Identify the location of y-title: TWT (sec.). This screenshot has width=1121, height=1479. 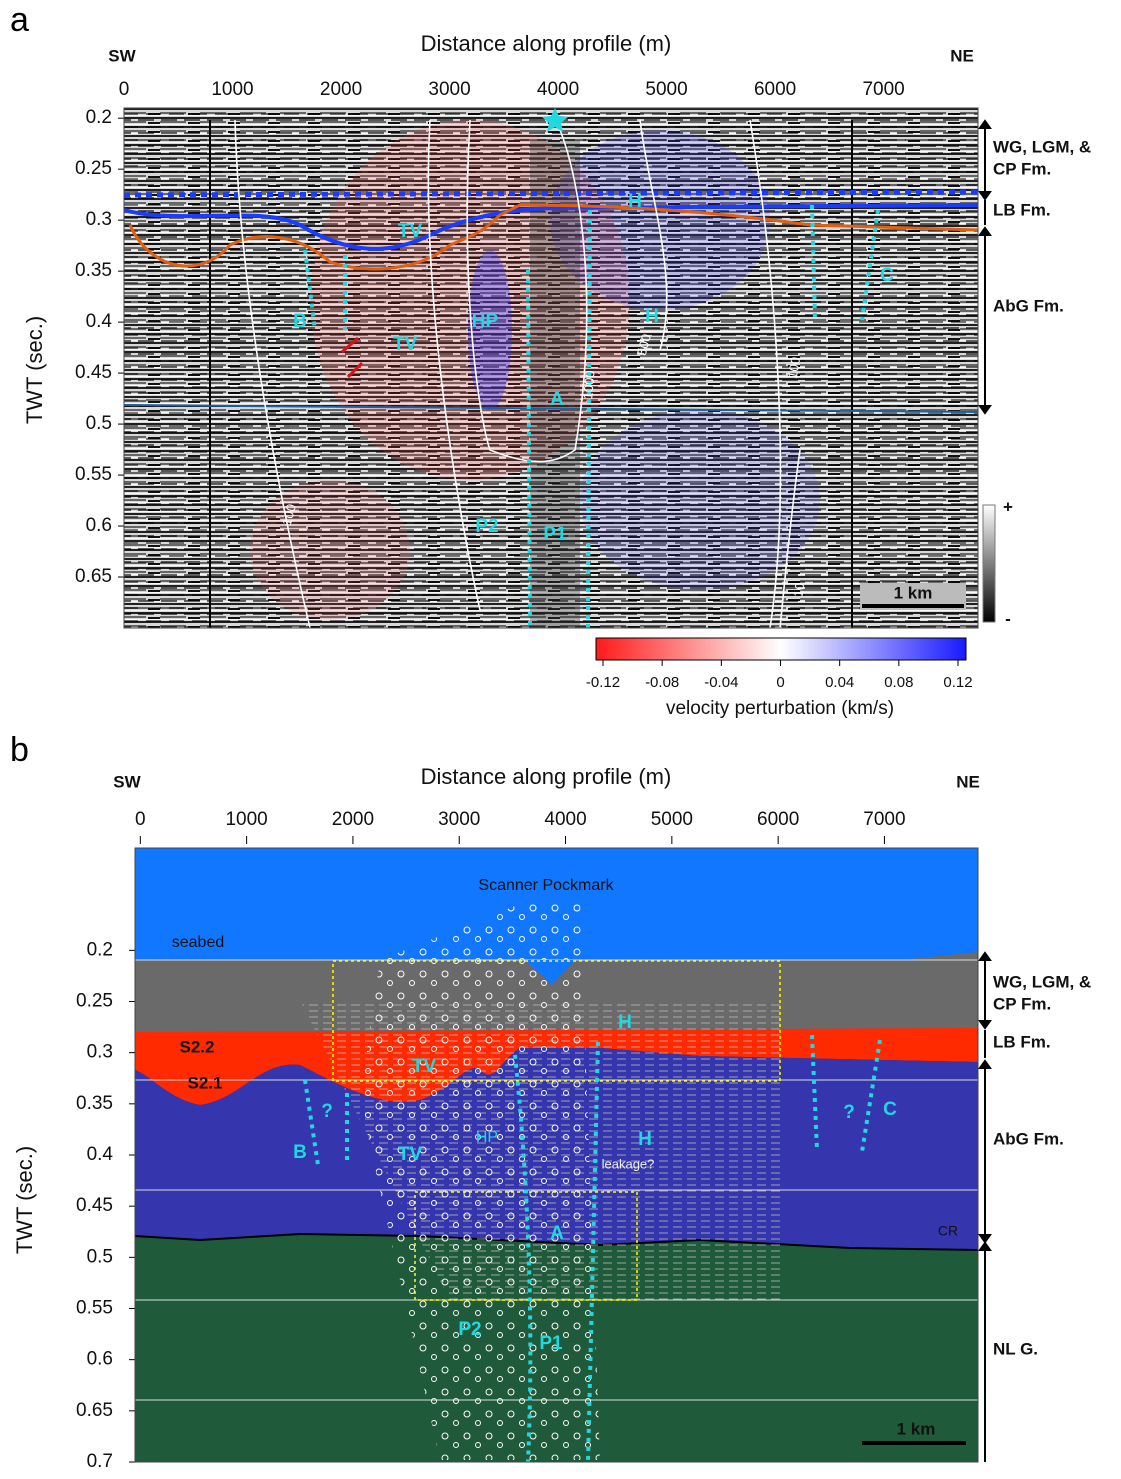
(24, 1200).